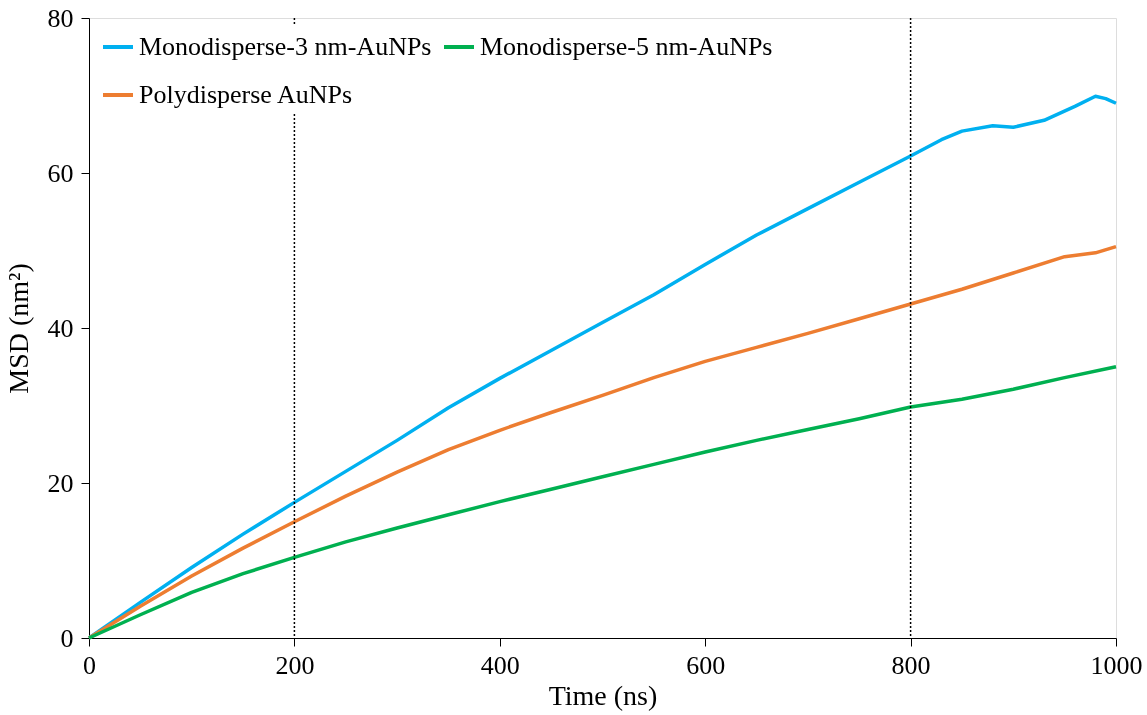  Describe the element at coordinates (60, 483) in the screenshot. I see `y-tick-label: 20` at that location.